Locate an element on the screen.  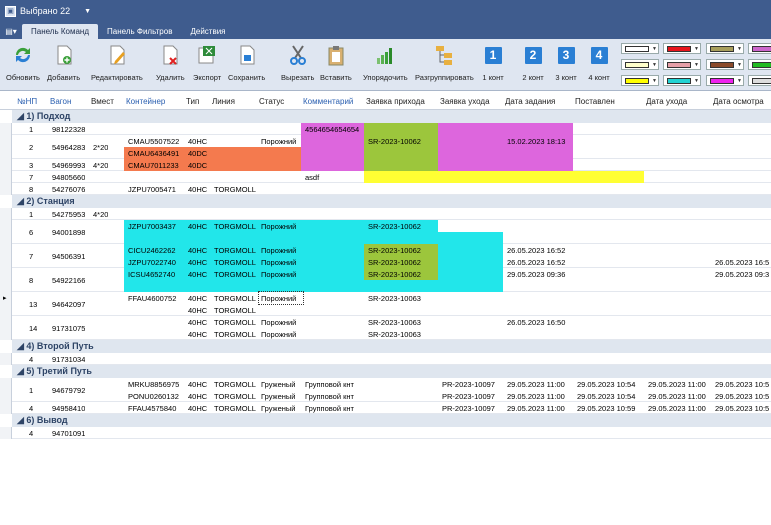
table-cell: 4564654654654 is located at coordinates (332, 129).